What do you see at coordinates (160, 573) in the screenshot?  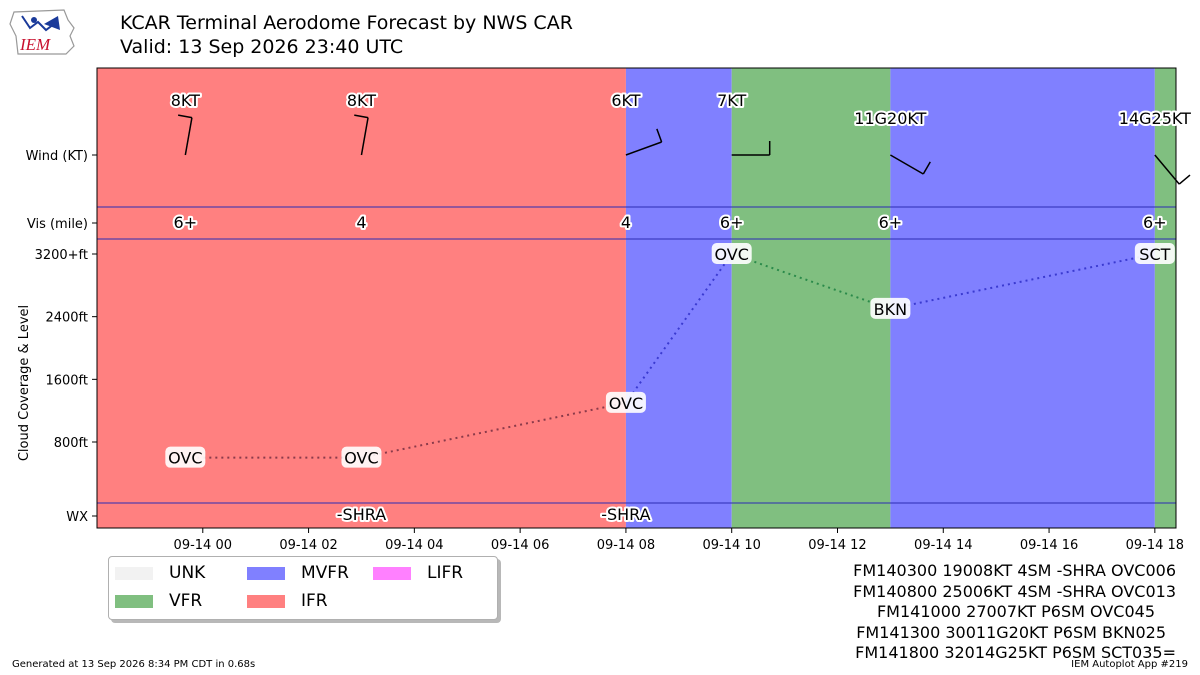 I see `legend-item-unk: UNK` at bounding box center [160, 573].